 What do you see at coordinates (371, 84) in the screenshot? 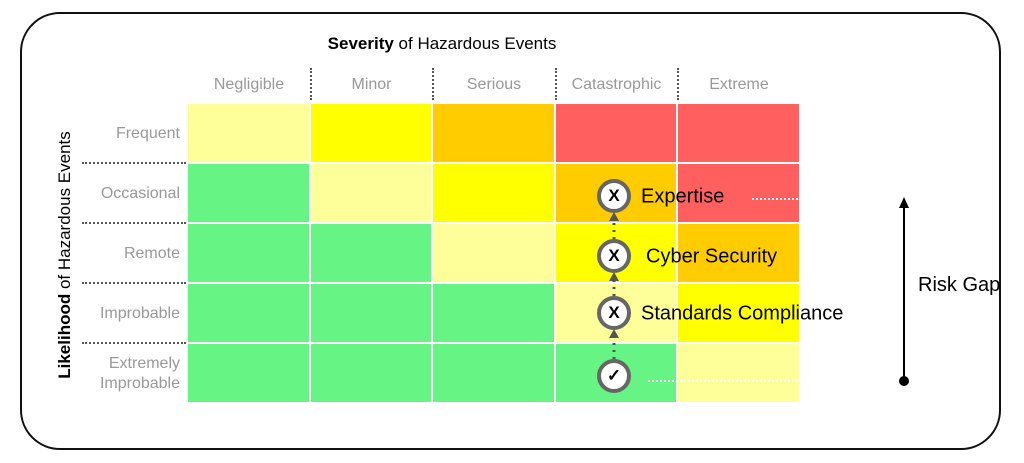
I see `column-header: Minor` at bounding box center [371, 84].